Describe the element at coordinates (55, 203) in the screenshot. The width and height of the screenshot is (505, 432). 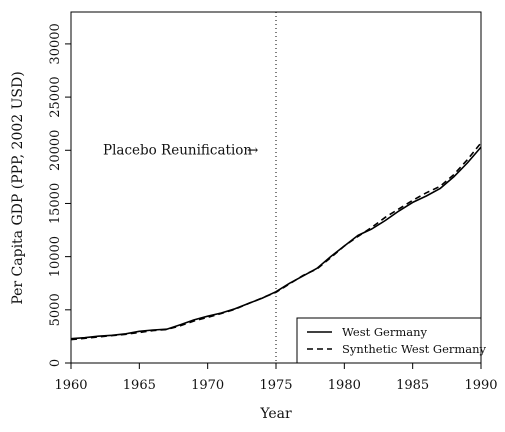
I see `y-tick-label-15000: 15000` at that location.